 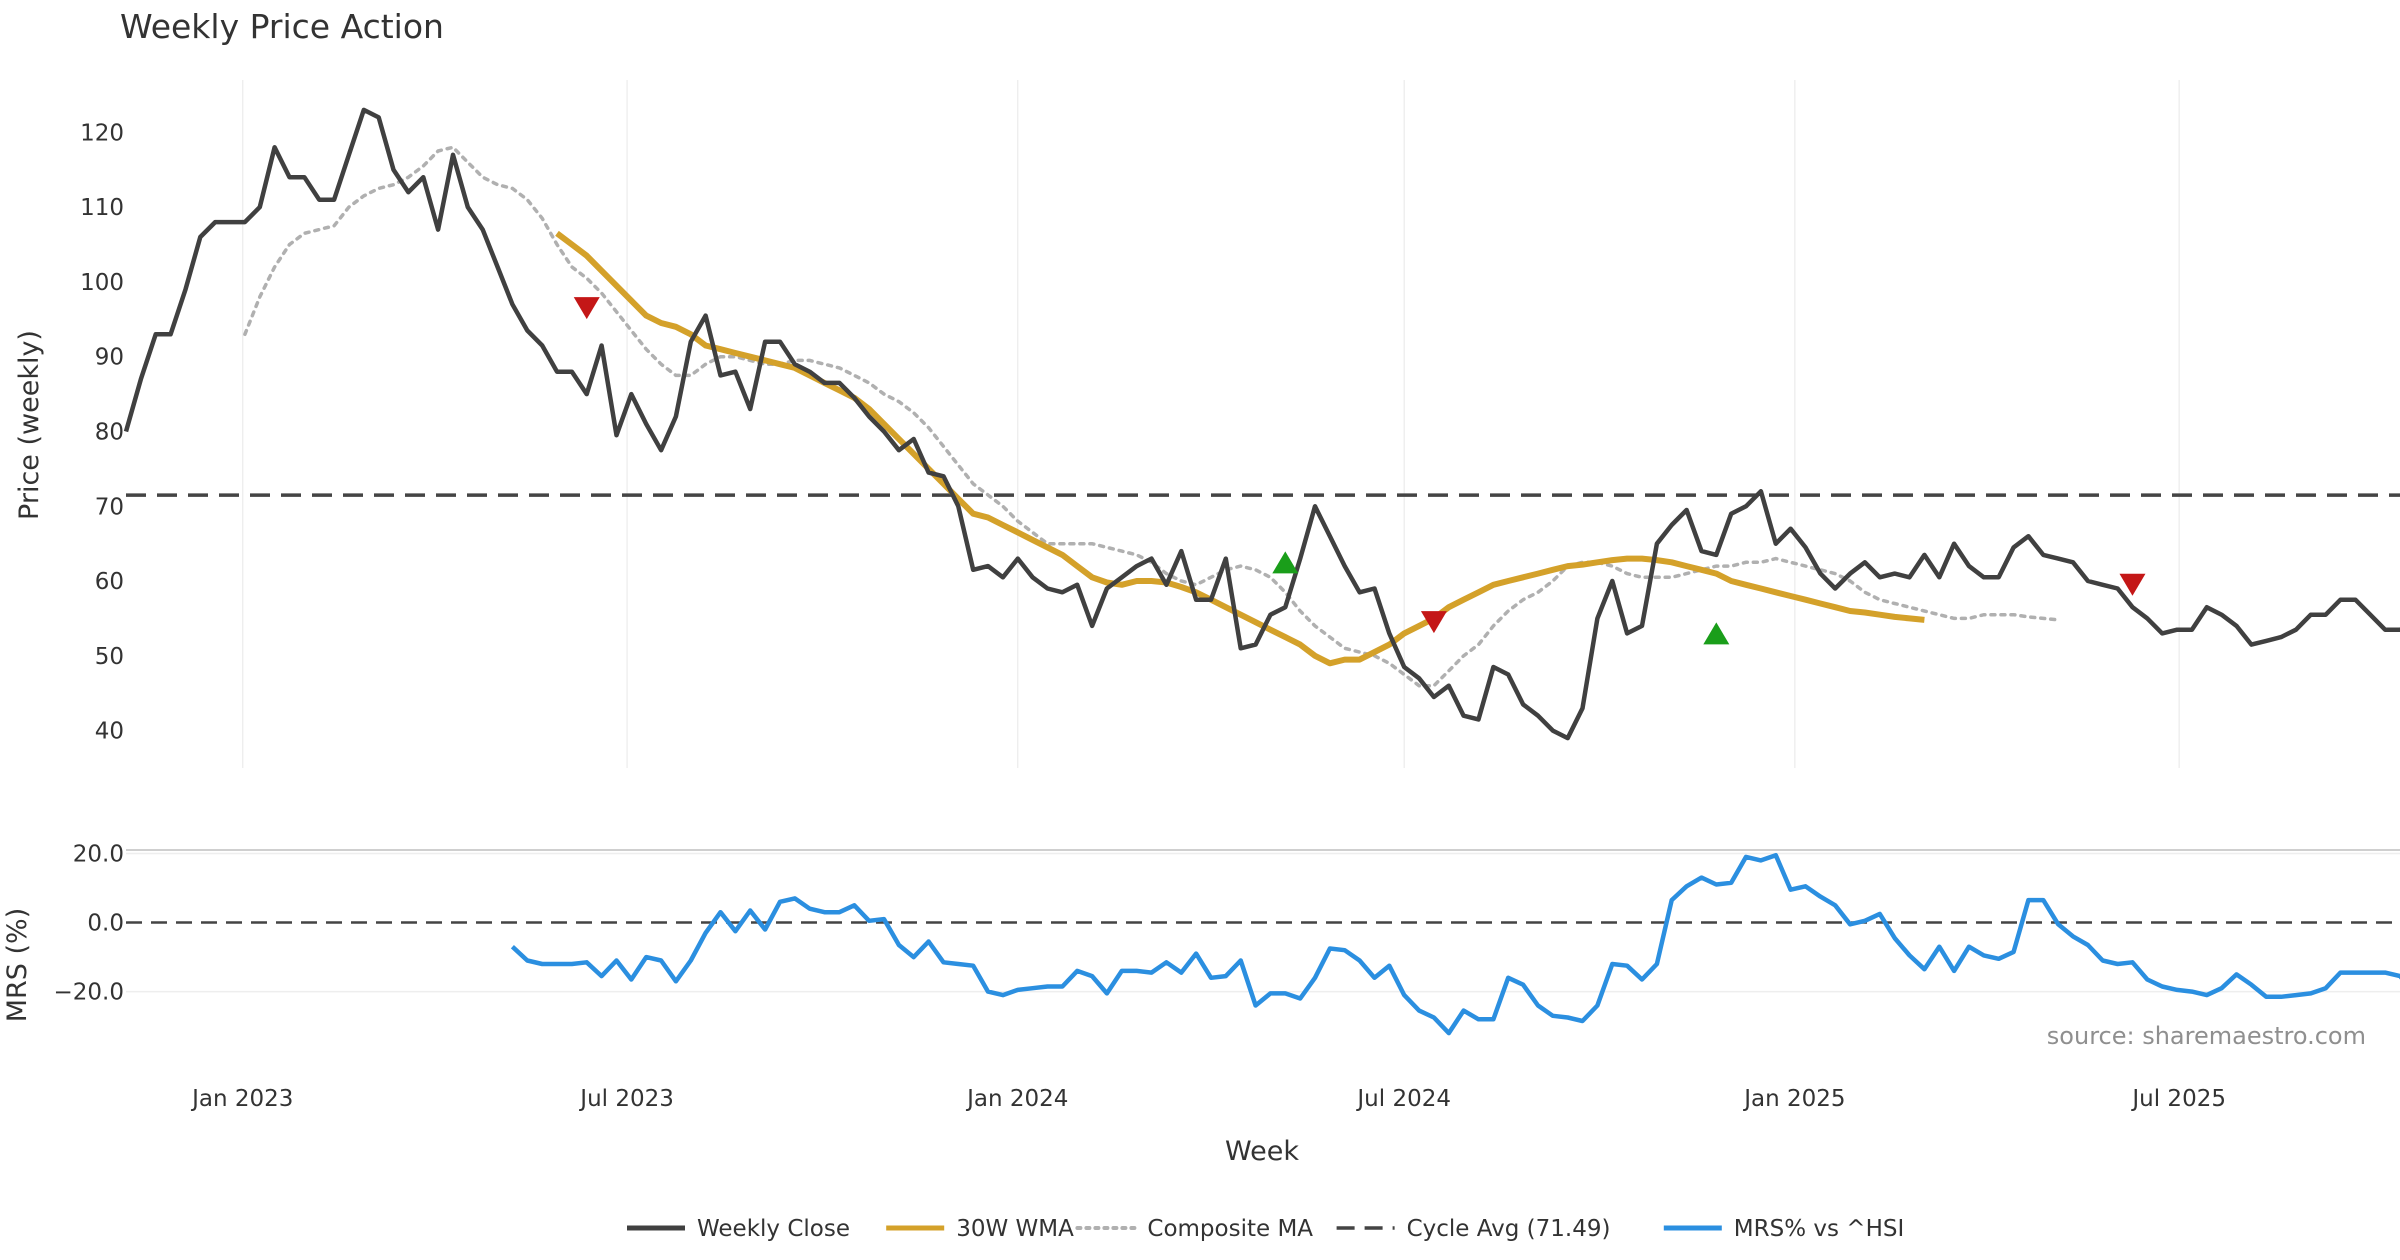 What do you see at coordinates (109, 657) in the screenshot?
I see `price-y-tick-label: 50` at bounding box center [109, 657].